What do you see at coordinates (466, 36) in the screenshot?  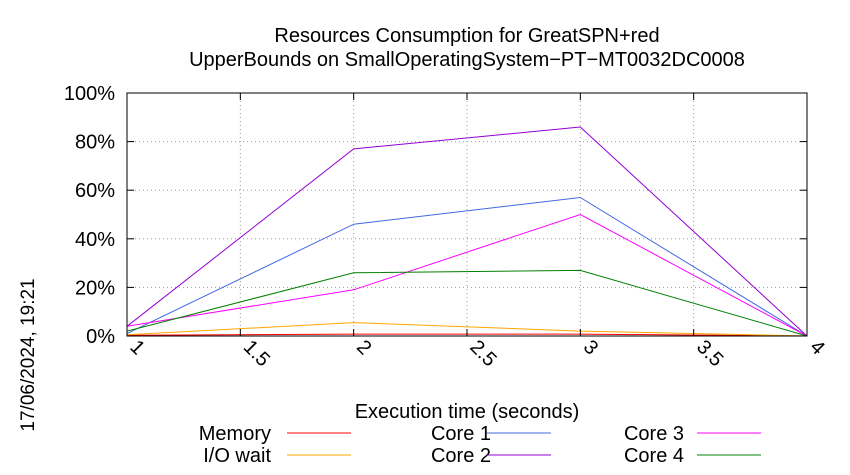 I see `chart-title-line1: Resources Consumption for GreatSPN+red` at bounding box center [466, 36].